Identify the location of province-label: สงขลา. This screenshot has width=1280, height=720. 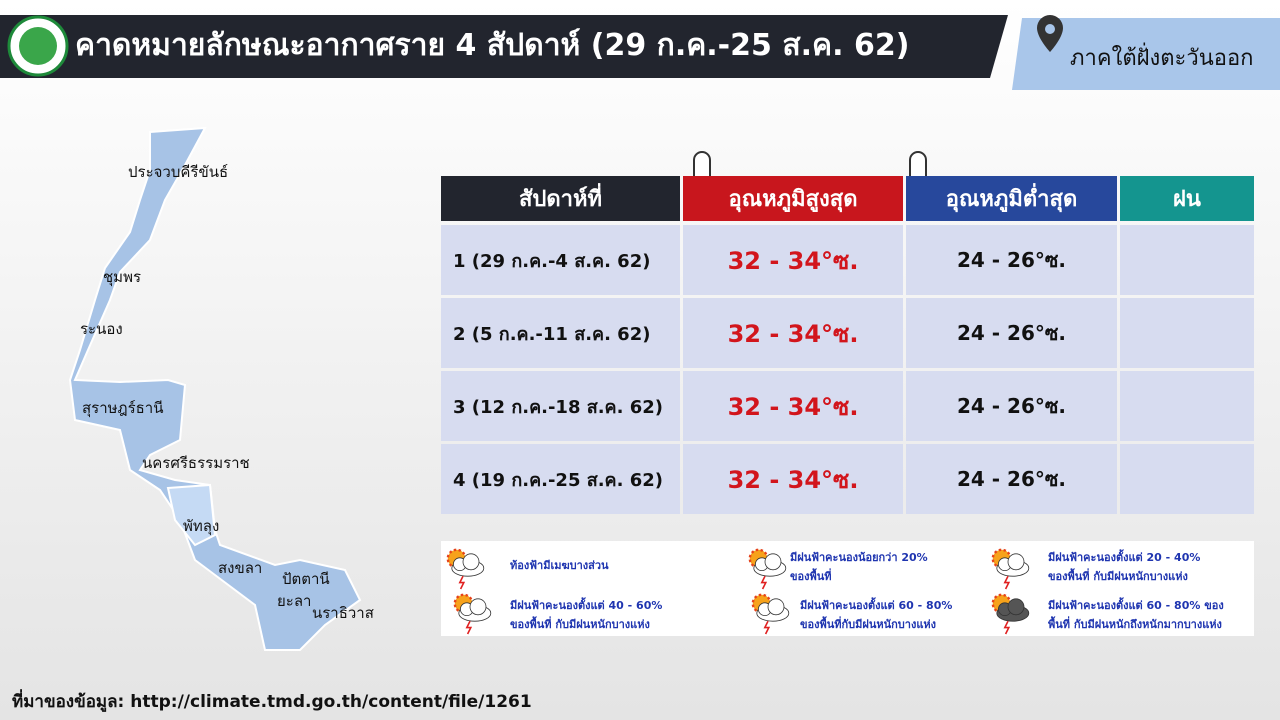
(240, 568).